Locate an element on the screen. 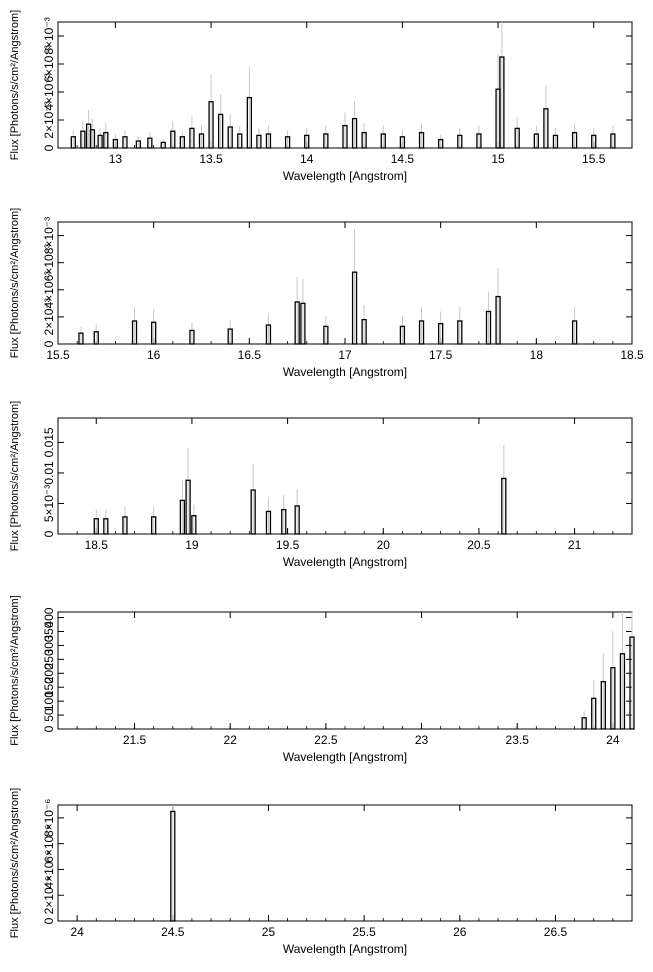 The width and height of the screenshot is (653, 972). y-tick-label: 350 is located at coordinates (49, 631).